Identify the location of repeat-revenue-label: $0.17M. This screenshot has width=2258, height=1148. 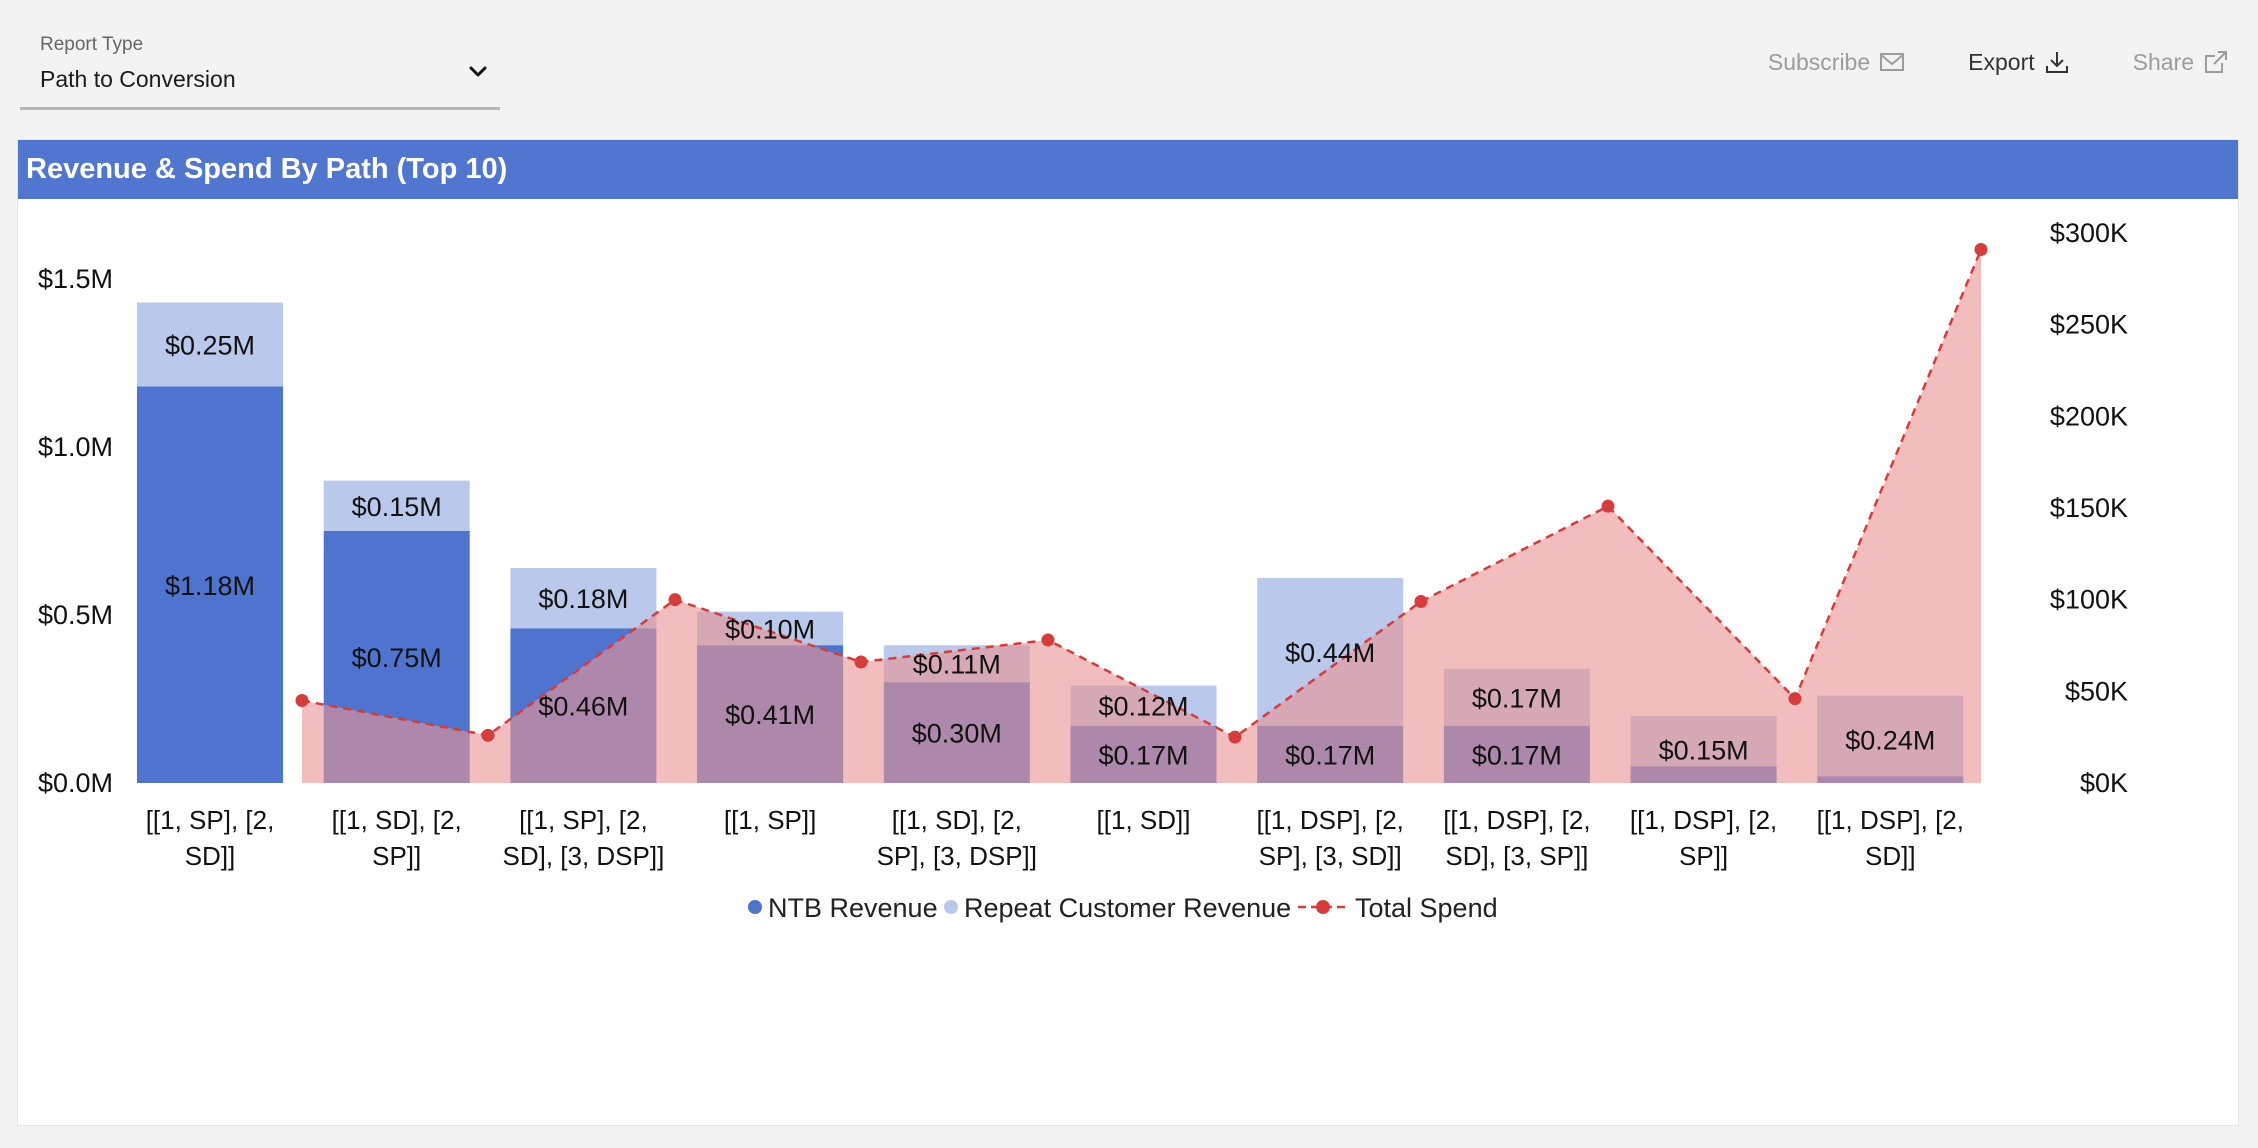
(1517, 698).